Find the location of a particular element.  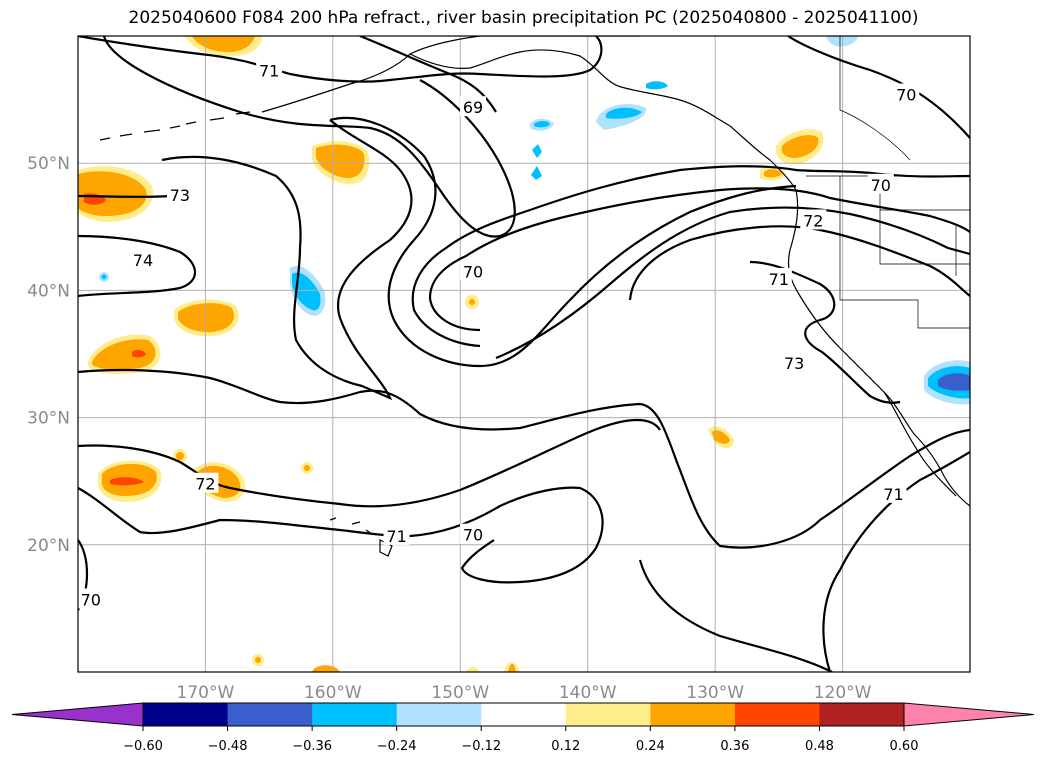

longitude-labels: 170°W 160°W 150°W 140°W 130°W 120°W is located at coordinates (524, 693).